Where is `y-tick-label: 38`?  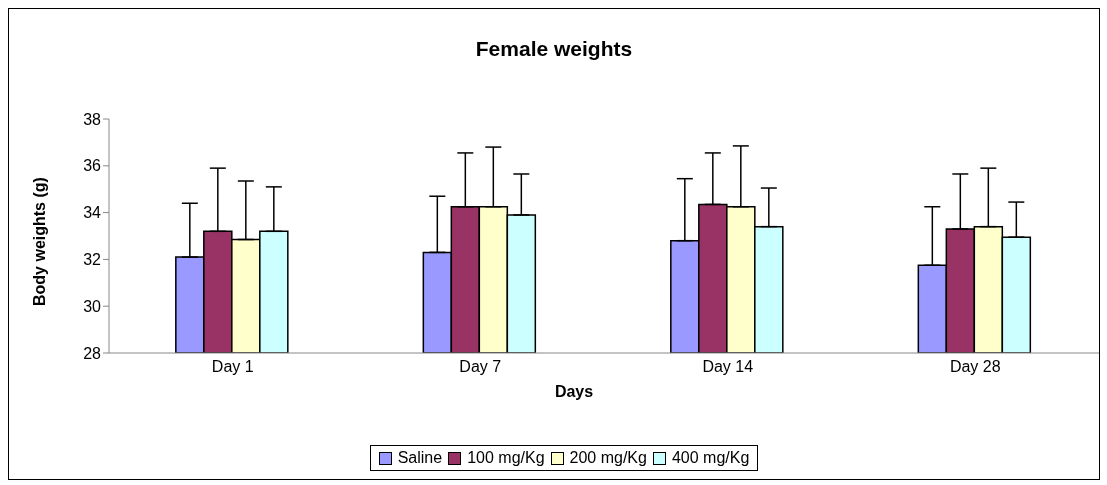 y-tick-label: 38 is located at coordinates (92, 119).